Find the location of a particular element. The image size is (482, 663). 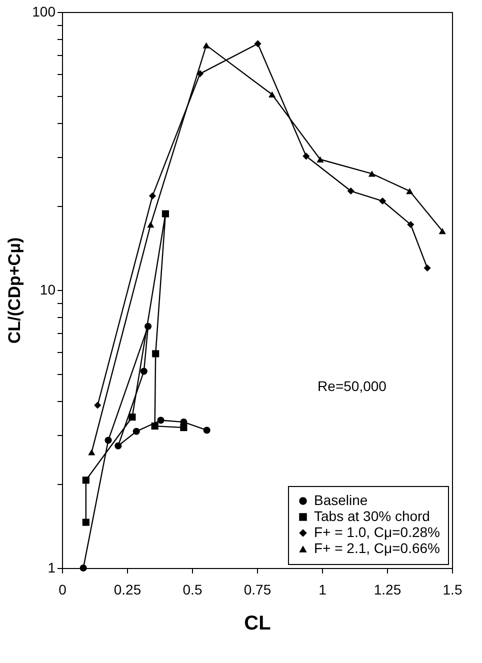

legend-label: Baseline is located at coordinates (341, 500).